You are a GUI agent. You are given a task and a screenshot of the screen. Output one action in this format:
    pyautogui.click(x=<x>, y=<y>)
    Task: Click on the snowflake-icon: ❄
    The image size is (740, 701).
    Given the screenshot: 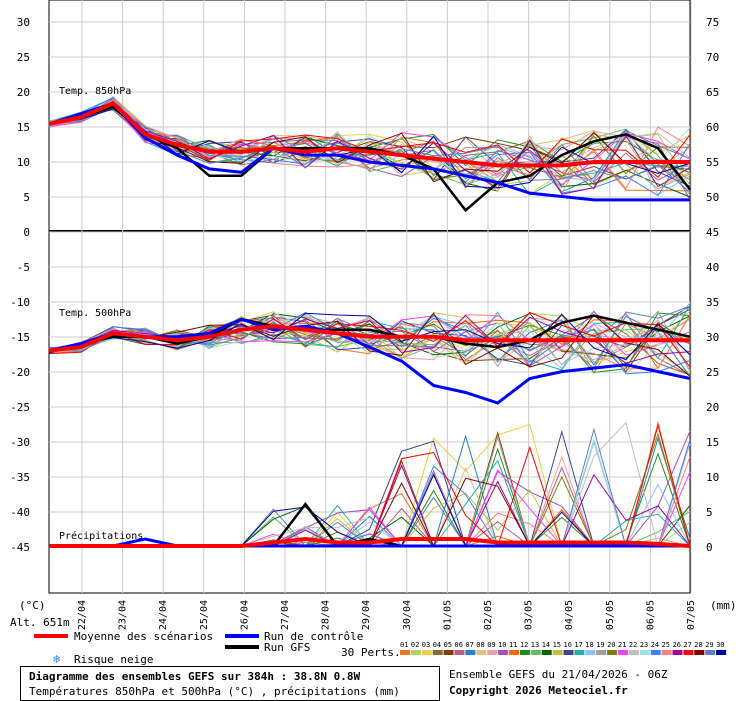 What is the action you would take?
    pyautogui.click(x=57, y=659)
    